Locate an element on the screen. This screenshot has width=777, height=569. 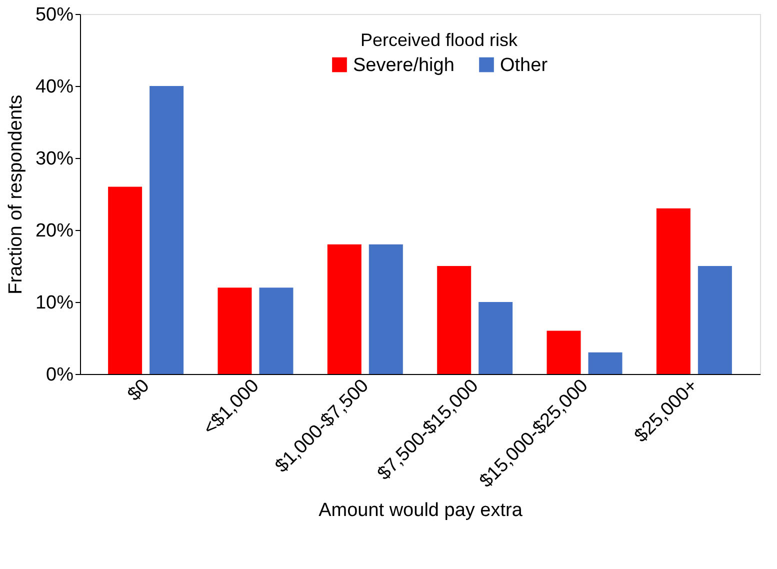
y-tick-label: 10% is located at coordinates (54, 303).